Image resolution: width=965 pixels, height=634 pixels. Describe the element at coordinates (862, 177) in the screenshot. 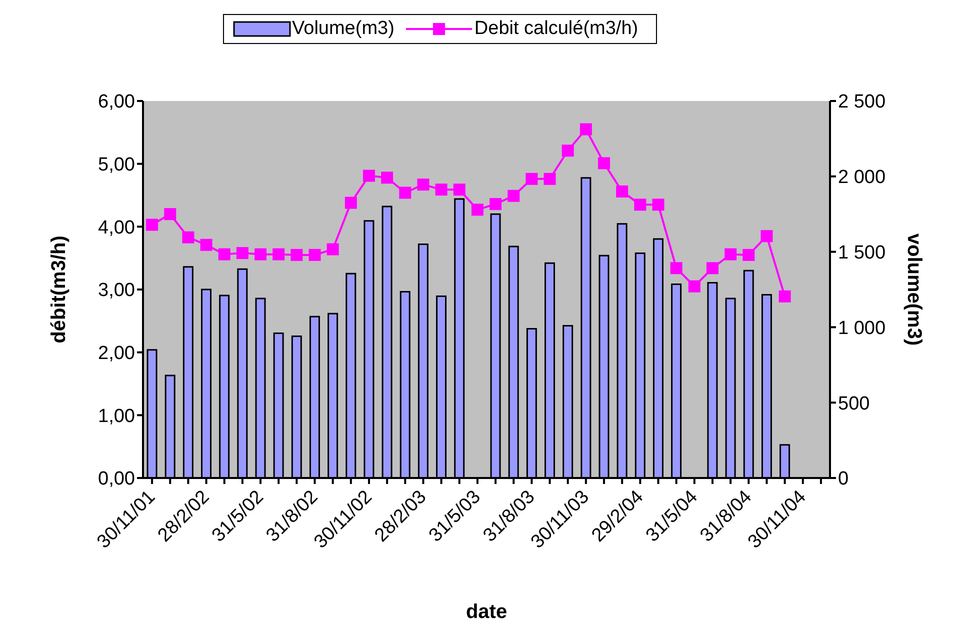

I see `y2-tick-label: 2 000` at that location.